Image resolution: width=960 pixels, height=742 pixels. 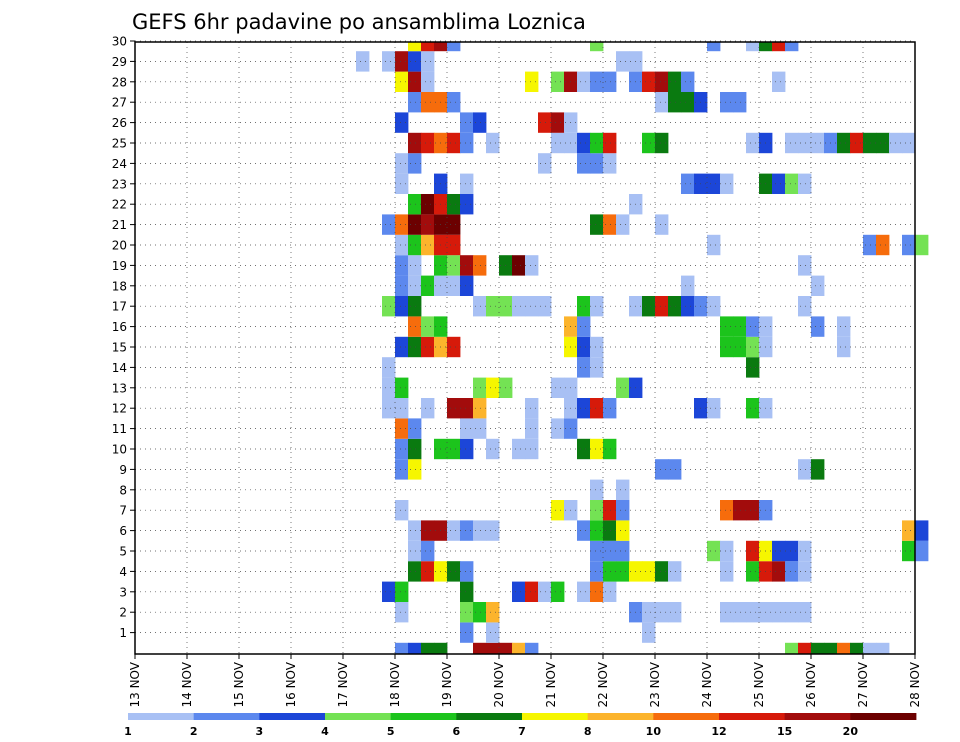 What do you see at coordinates (863, 684) in the screenshot?
I see `x-tick-label: 27 NOV` at bounding box center [863, 684].